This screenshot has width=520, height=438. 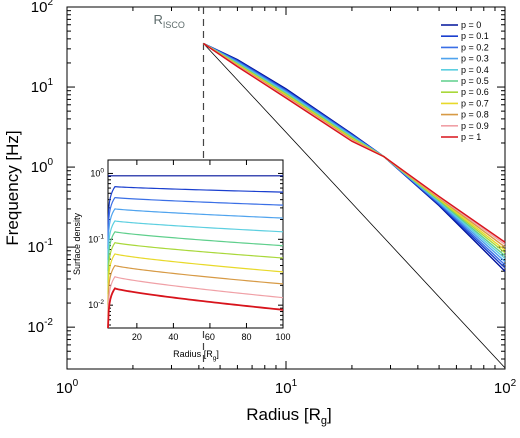 I want to click on x-axis-title: Radius [Rg], so click(x=289, y=416).